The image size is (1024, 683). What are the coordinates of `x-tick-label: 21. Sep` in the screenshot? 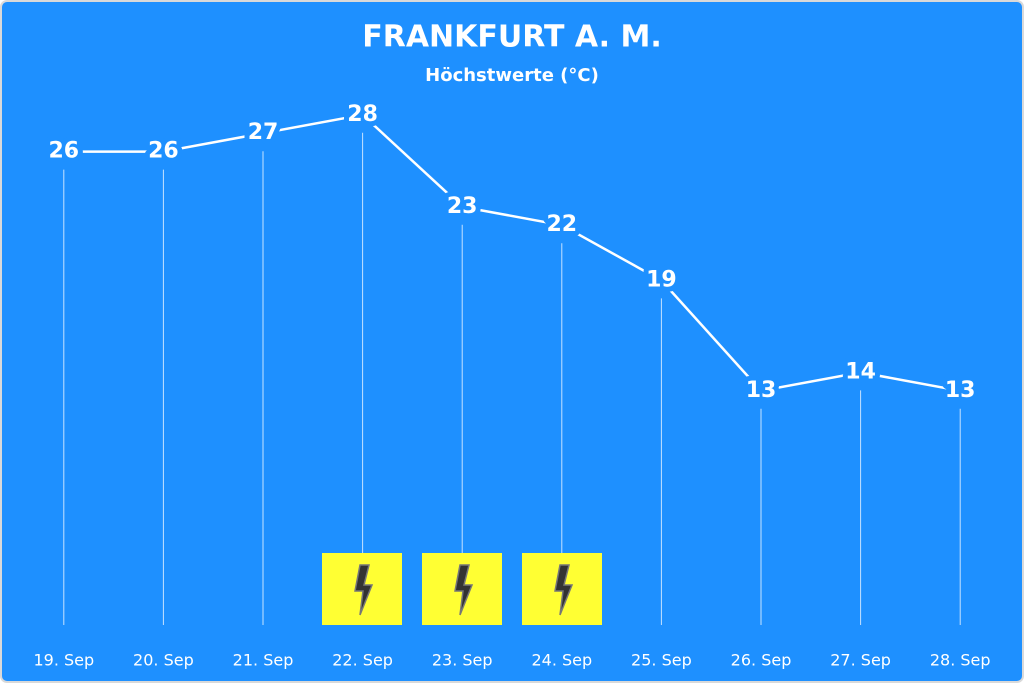 It's located at (263, 660).